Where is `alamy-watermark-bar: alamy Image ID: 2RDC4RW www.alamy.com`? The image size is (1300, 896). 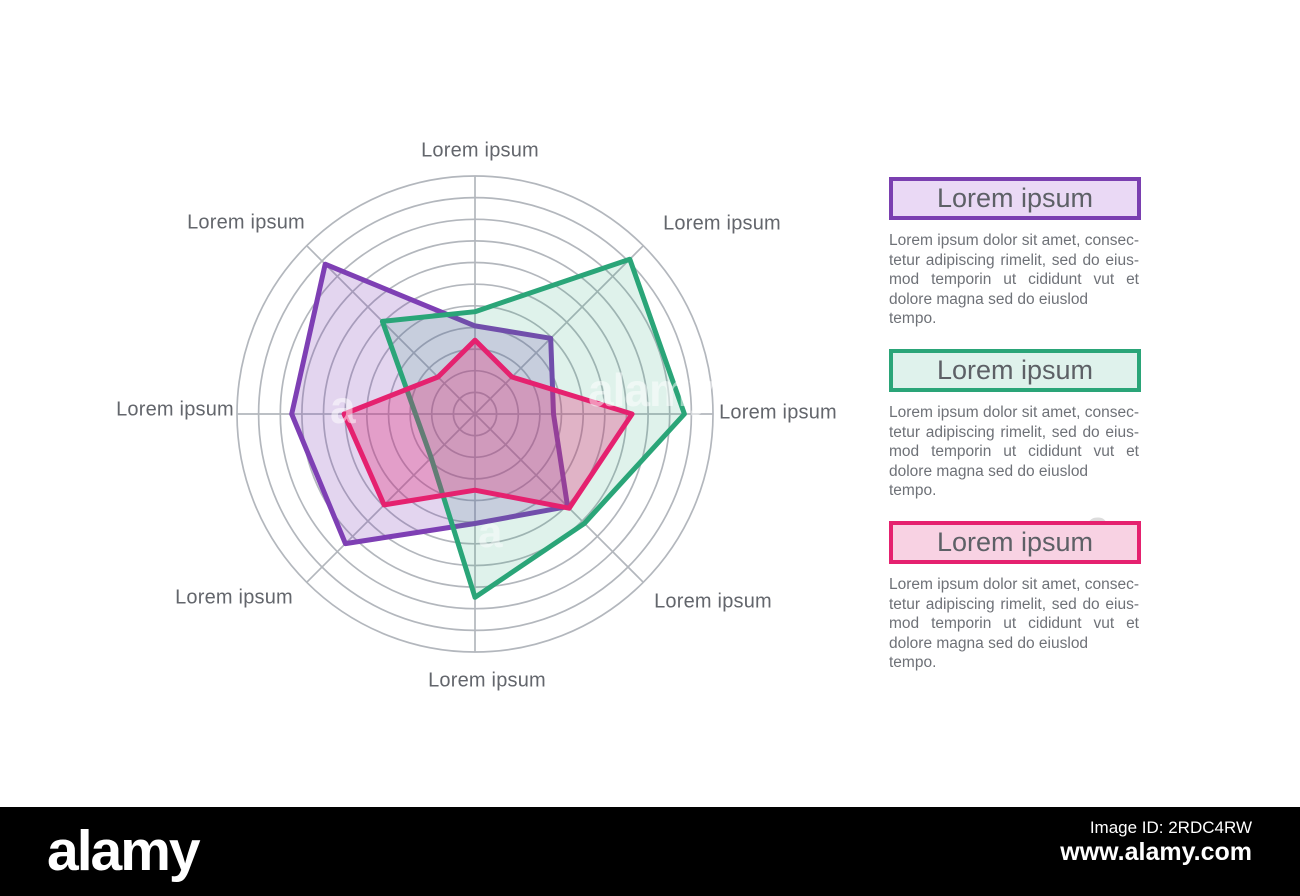 alamy-watermark-bar: alamy Image ID: 2RDC4RW www.alamy.com is located at coordinates (650, 851).